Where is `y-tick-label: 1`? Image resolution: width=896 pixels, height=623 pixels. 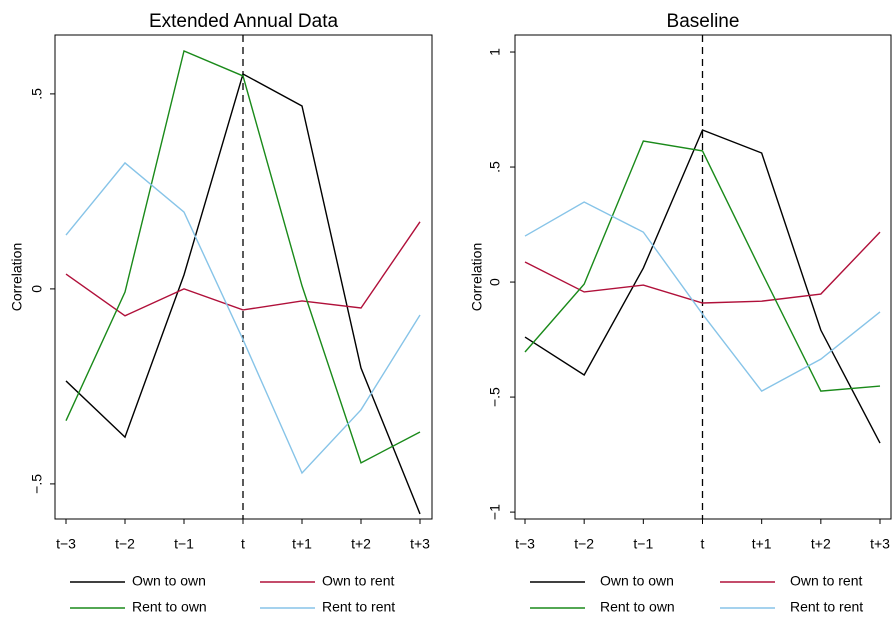
y-tick-label: 1 is located at coordinates (495, 52).